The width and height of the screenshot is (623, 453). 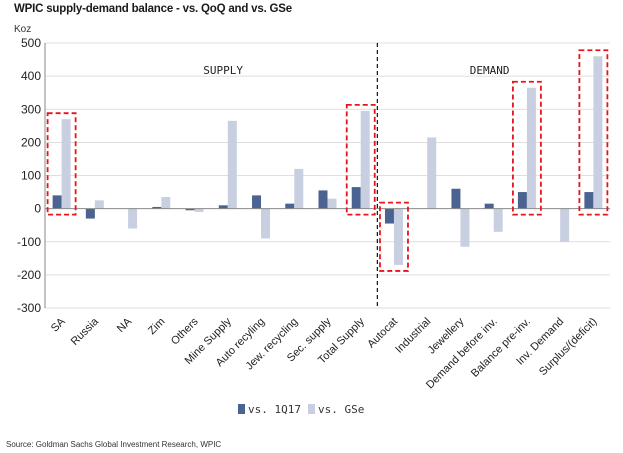 I want to click on y-tick-label: 0, so click(x=37, y=209).